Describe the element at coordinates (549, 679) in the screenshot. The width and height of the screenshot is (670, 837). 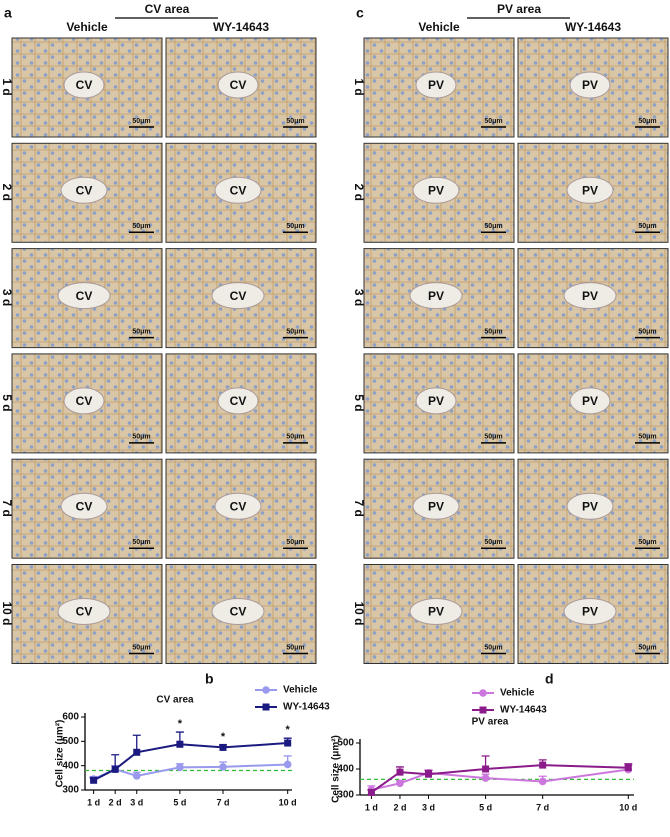
I see `chart-letter: d` at that location.